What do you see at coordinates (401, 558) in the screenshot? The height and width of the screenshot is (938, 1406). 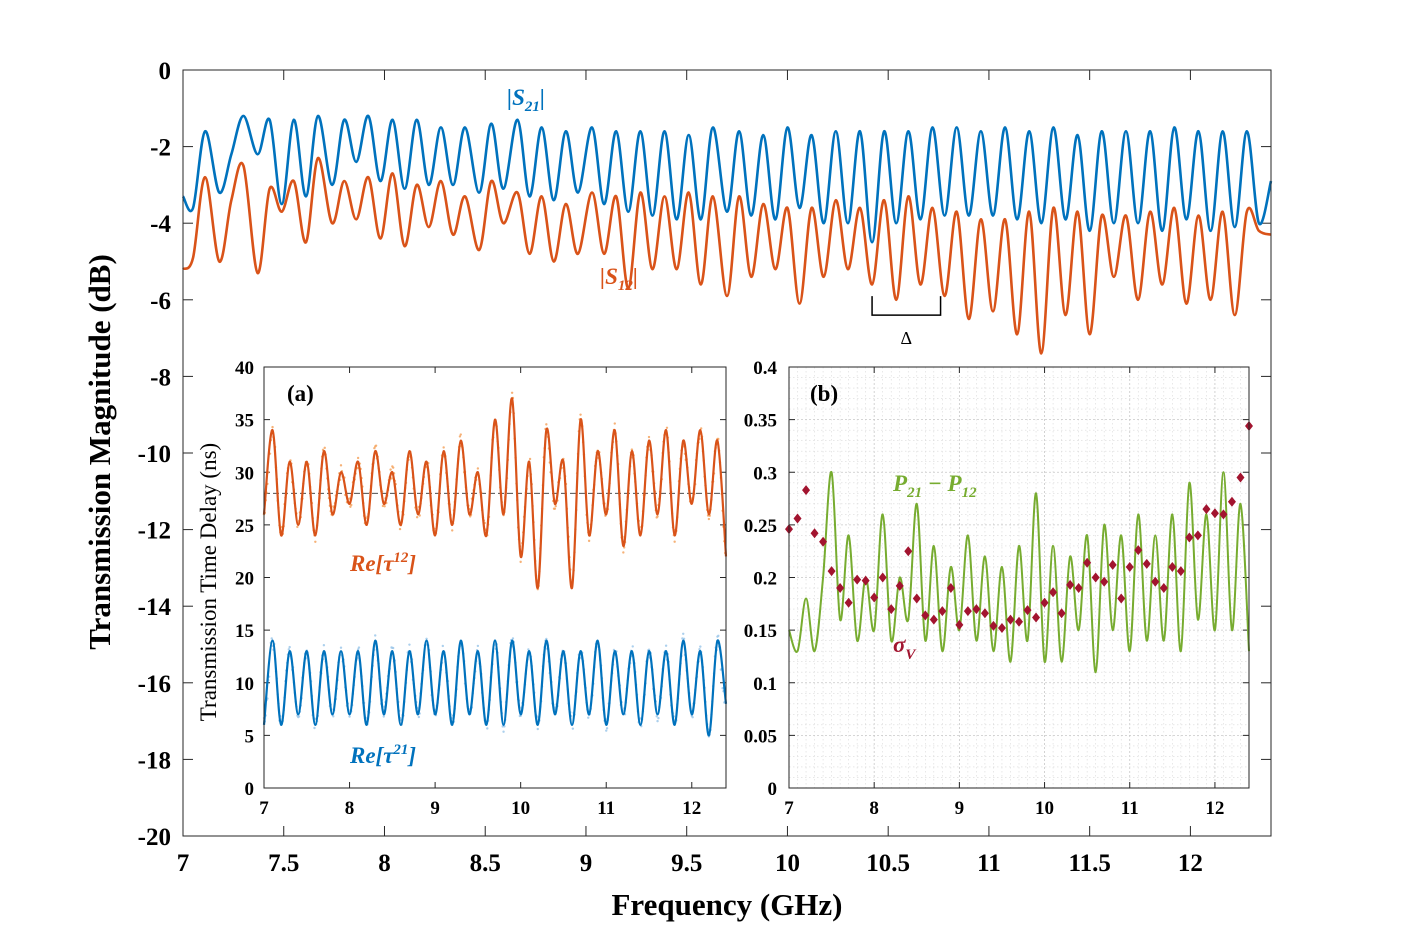 I see `label-tau12-sup: 12` at bounding box center [401, 558].